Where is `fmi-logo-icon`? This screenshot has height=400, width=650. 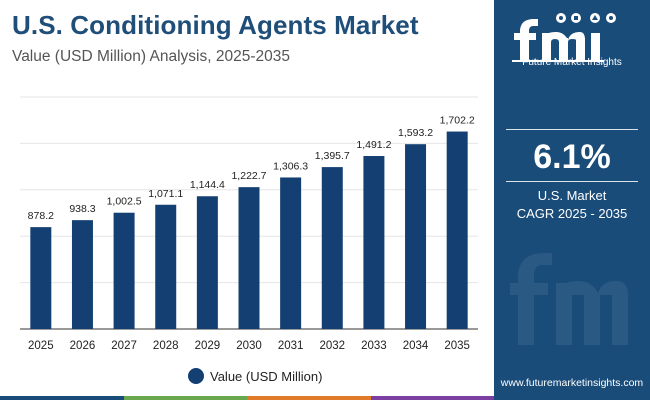 fmi-logo-icon is located at coordinates (564, 37).